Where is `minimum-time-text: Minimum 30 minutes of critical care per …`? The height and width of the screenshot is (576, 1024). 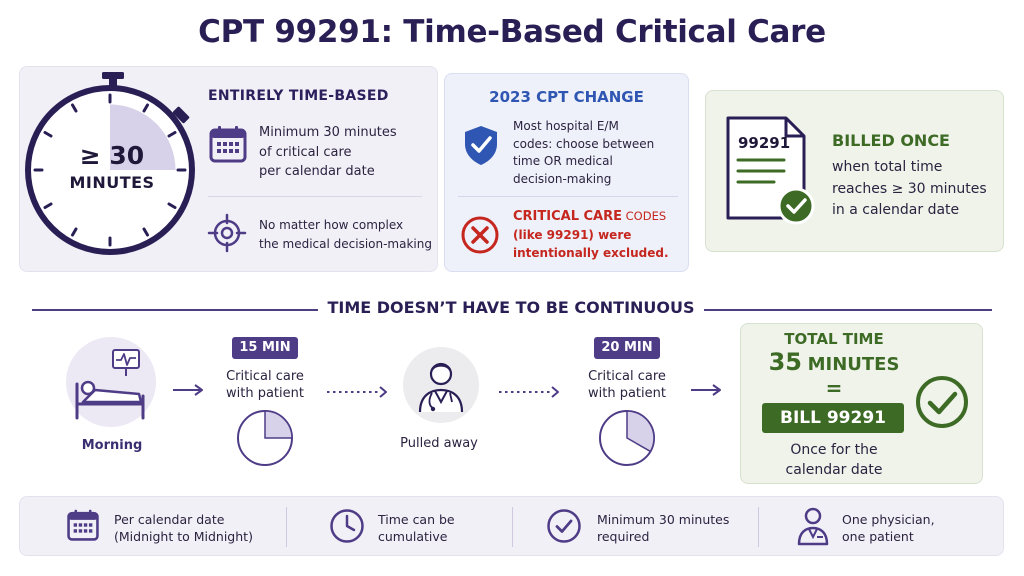
minimum-time-text: Minimum 30 minutes of critical care per … is located at coordinates (328, 152).